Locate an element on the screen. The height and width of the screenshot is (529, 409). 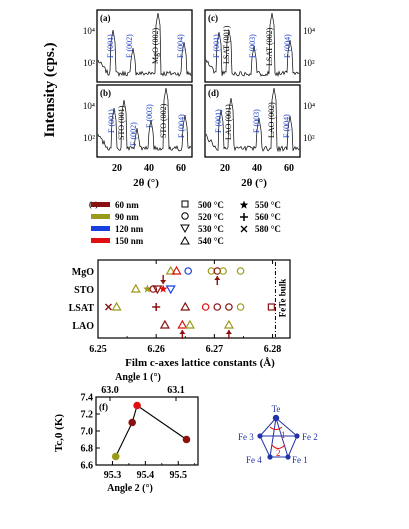
te-atom is located at coordinates (276, 418).